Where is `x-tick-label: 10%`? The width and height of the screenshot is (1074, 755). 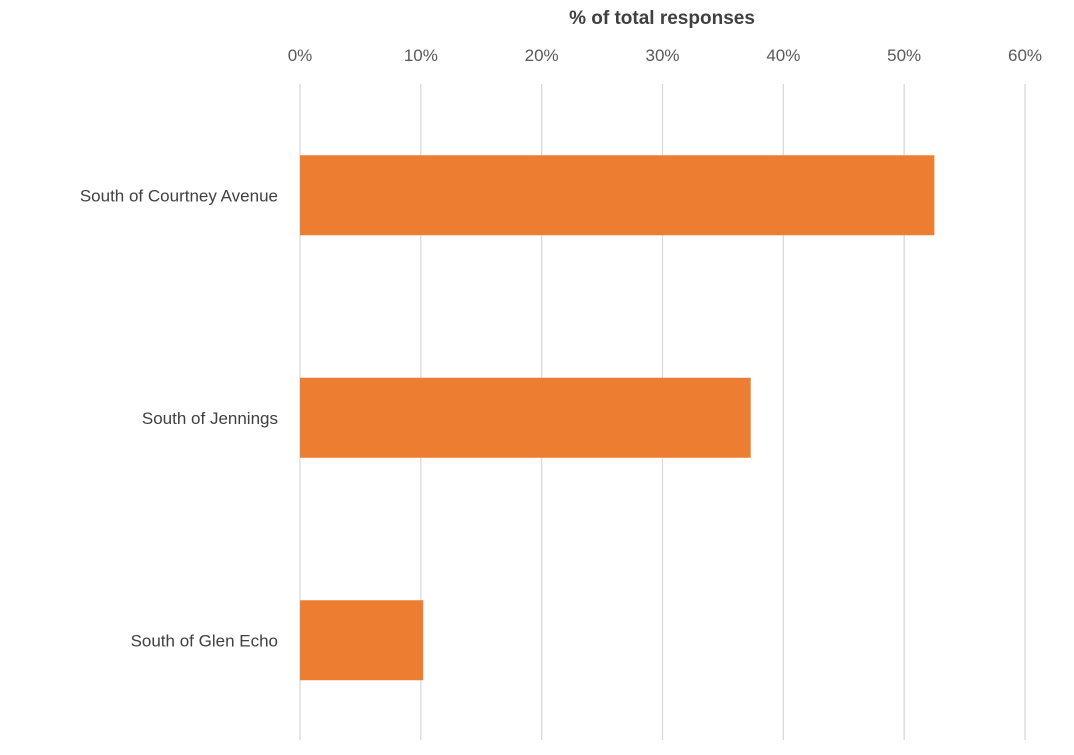 x-tick-label: 10% is located at coordinates (421, 55).